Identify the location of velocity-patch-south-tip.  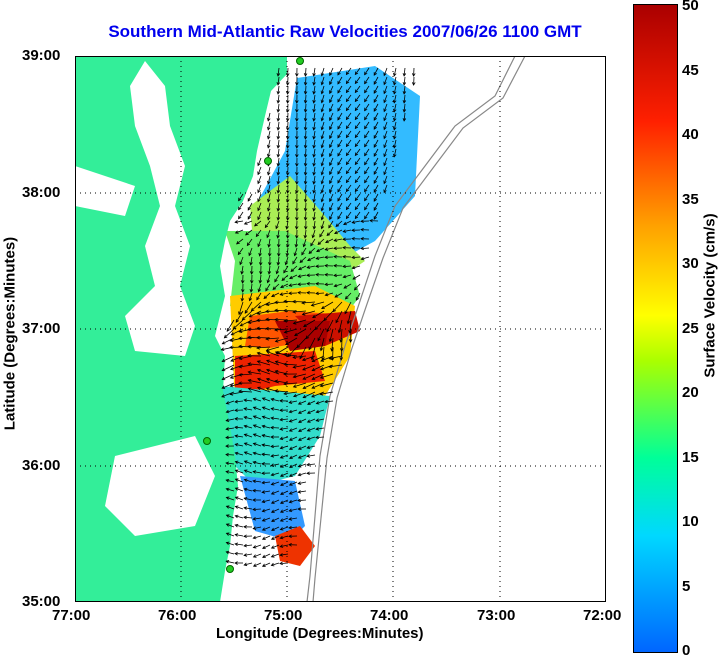
(295, 546).